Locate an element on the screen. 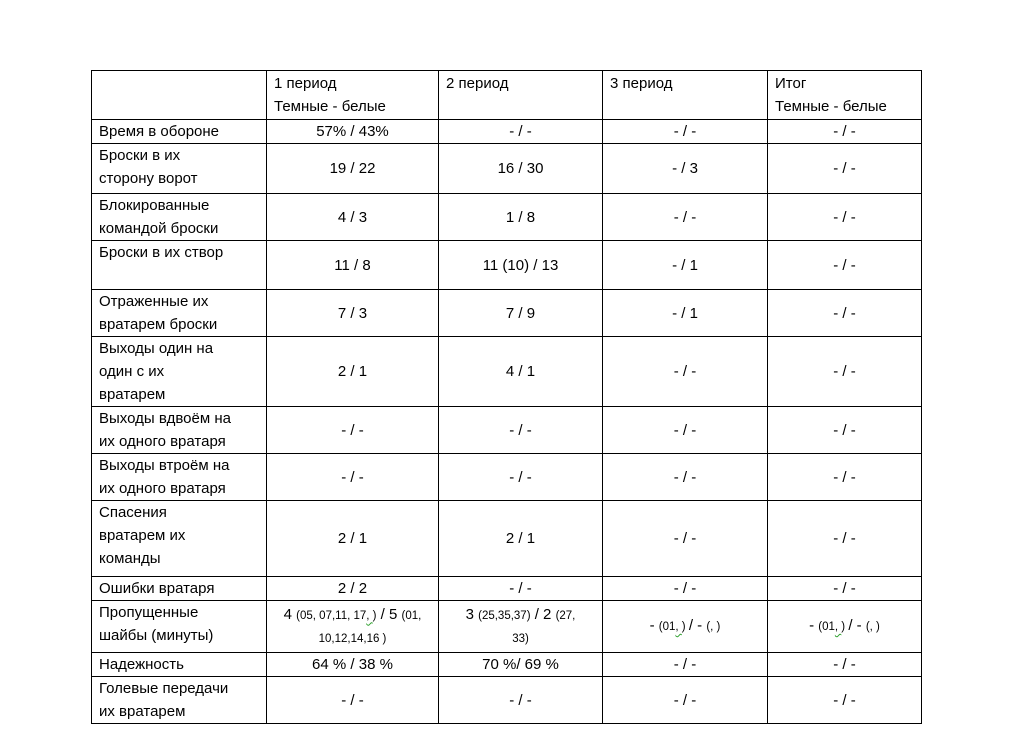  value-segment: - / 3 is located at coordinates (685, 168).